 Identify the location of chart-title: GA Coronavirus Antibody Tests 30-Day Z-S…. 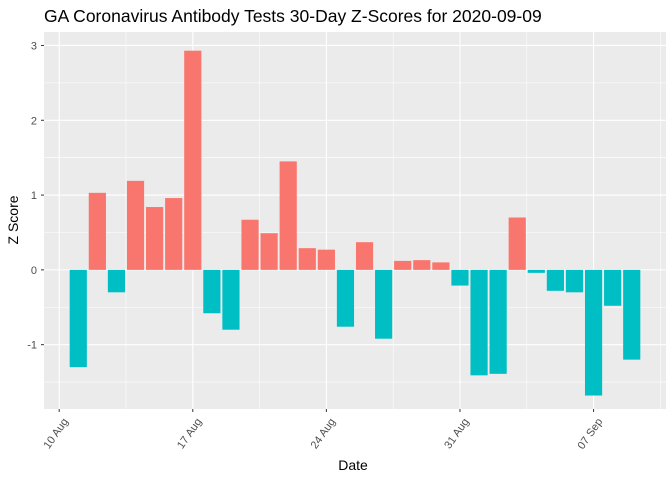
(293, 16).